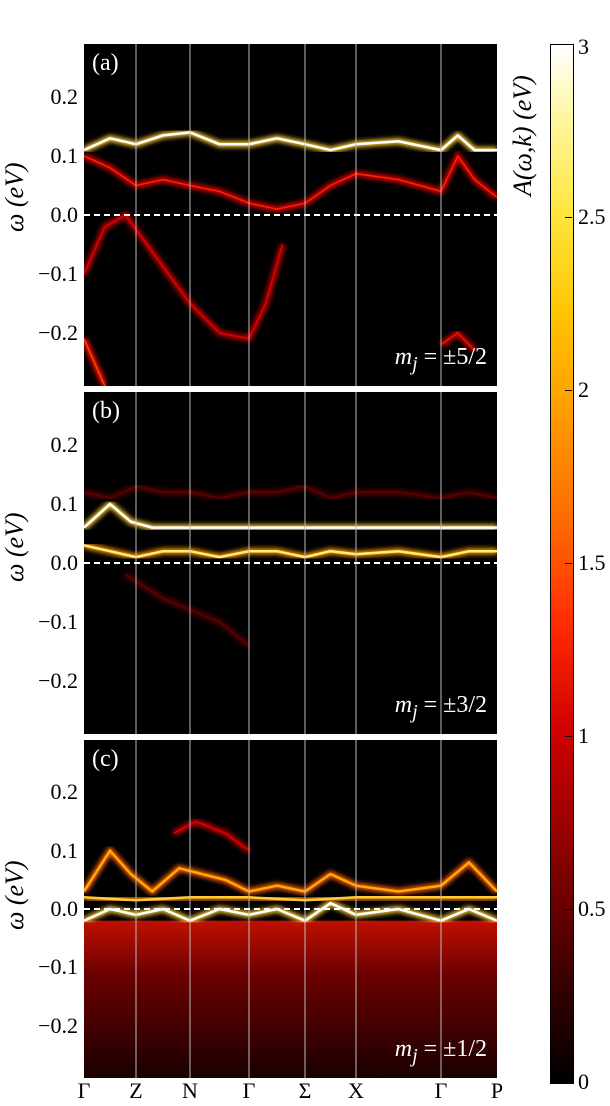 This screenshot has height=1106, width=610. What do you see at coordinates (592, 908) in the screenshot?
I see `colorbar-tick-label: 0.5` at bounding box center [592, 908].